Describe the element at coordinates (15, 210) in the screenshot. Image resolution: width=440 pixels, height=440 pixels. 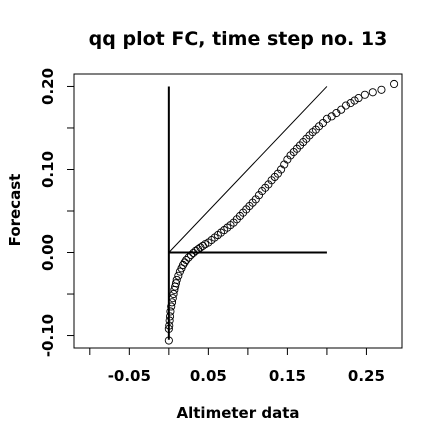
I see `y-axis-label: Forecast` at that location.